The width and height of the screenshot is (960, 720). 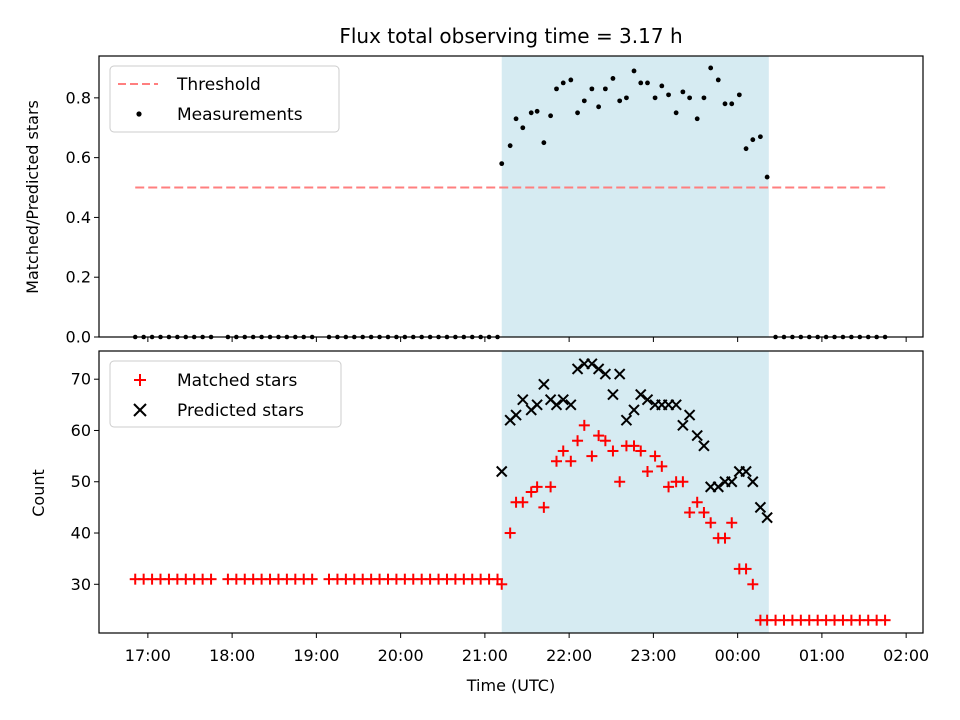 What do you see at coordinates (78, 217) in the screenshot?
I see `top-ytick-label: 0.4` at bounding box center [78, 217].